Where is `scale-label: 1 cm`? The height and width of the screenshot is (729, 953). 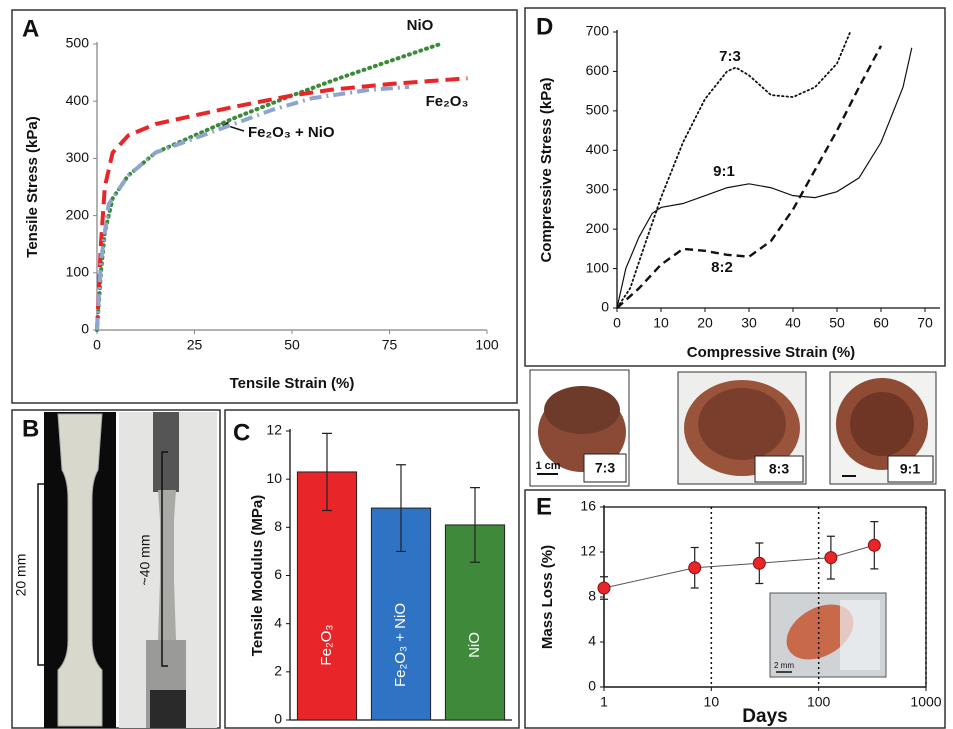
scale-label: 1 cm is located at coordinates (547, 466).